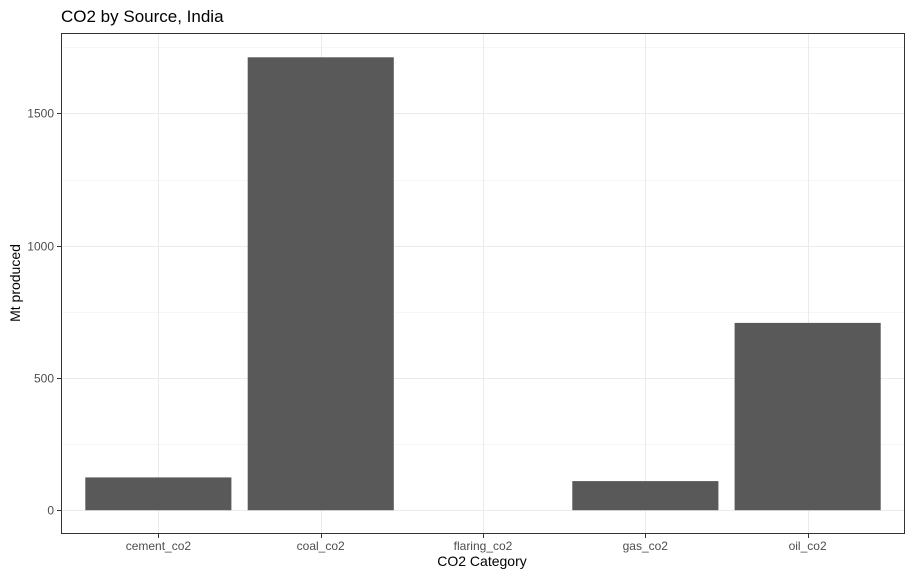  What do you see at coordinates (807, 416) in the screenshot?
I see `bar-oil-co2` at bounding box center [807, 416].